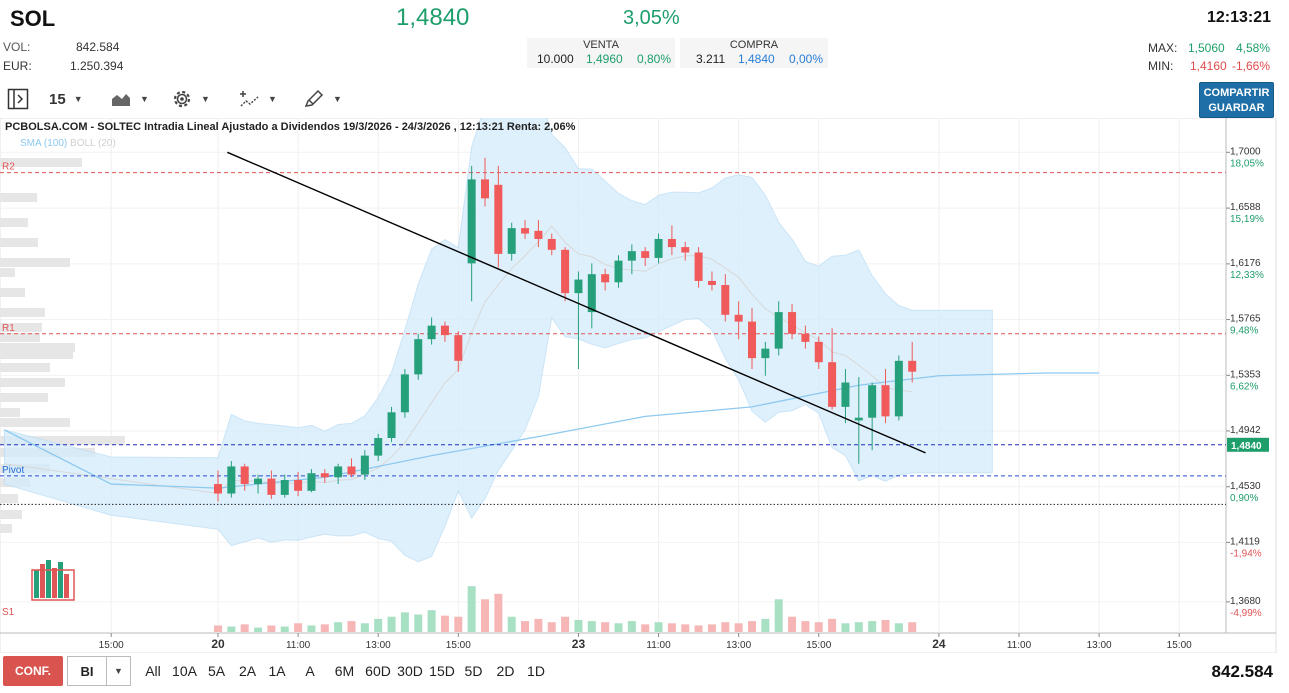  Describe the element at coordinates (129, 99) in the screenshot. I see `chart-type-menu: ▼` at that location.